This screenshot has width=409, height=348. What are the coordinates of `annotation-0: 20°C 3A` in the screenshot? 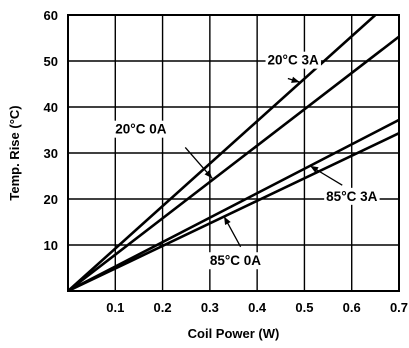 It's located at (293, 67).